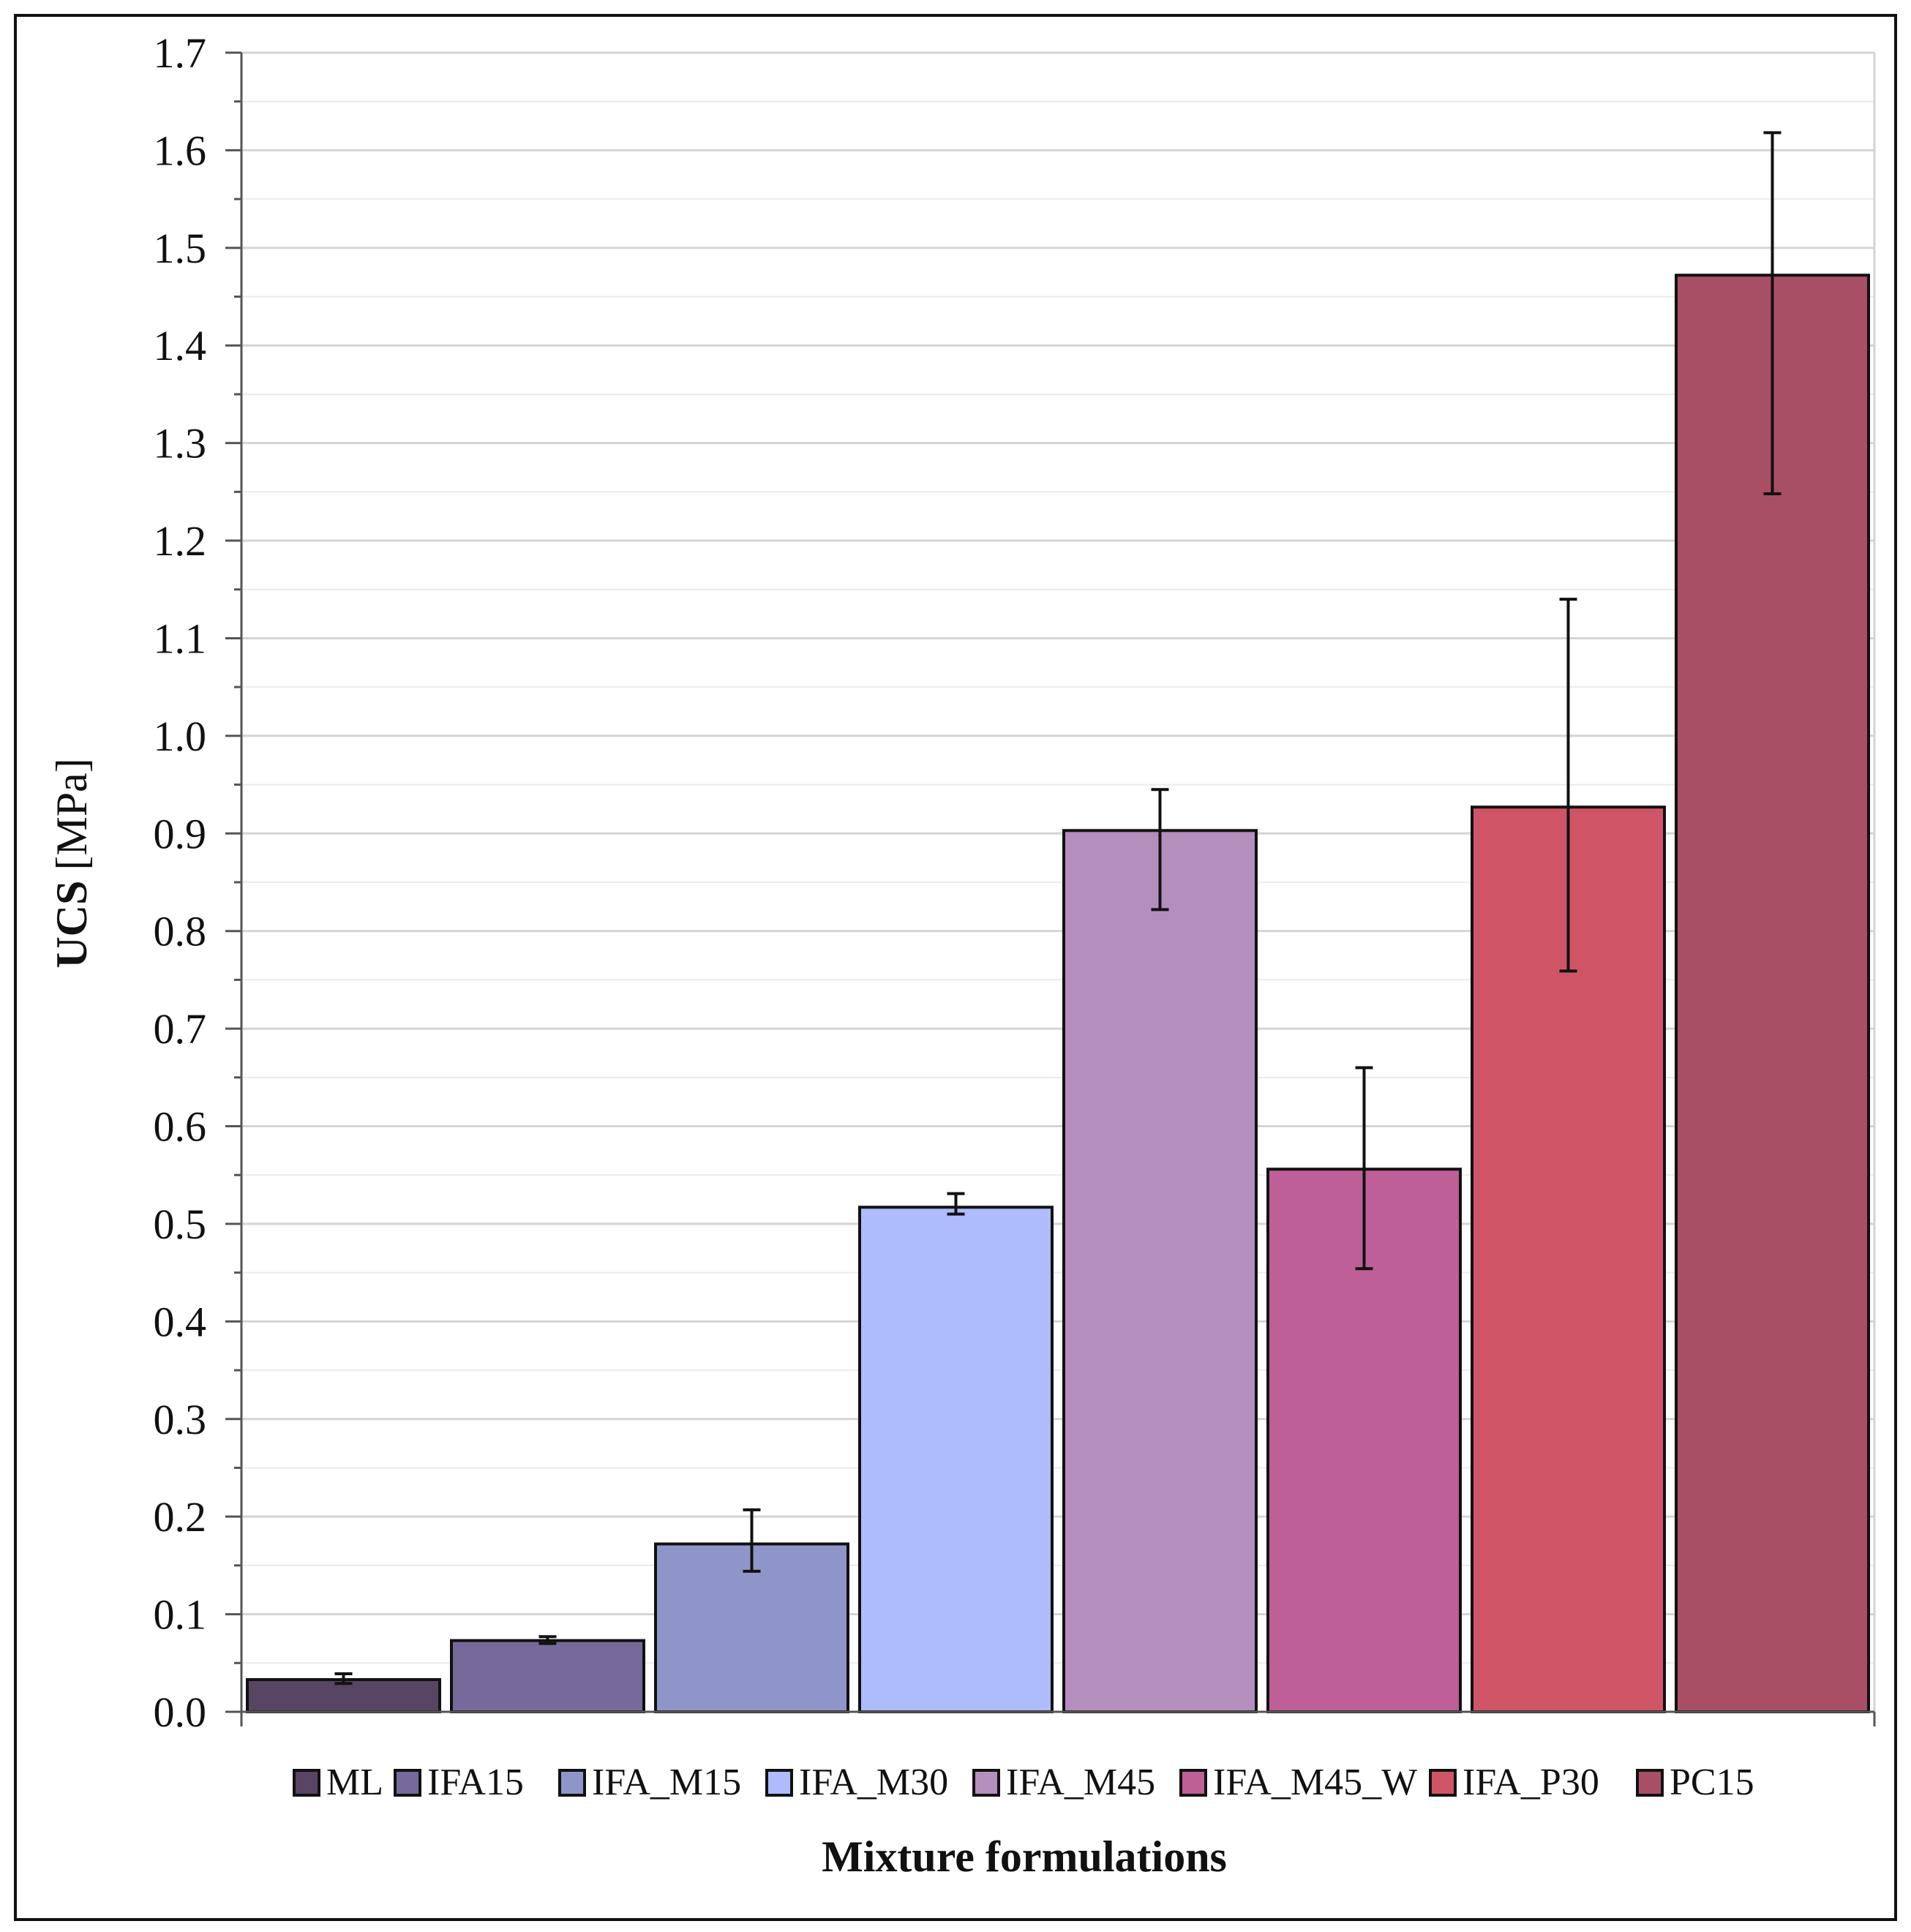 This screenshot has height=1932, width=1911. I want to click on y-axis-title-main: UCS, so click(72, 925).